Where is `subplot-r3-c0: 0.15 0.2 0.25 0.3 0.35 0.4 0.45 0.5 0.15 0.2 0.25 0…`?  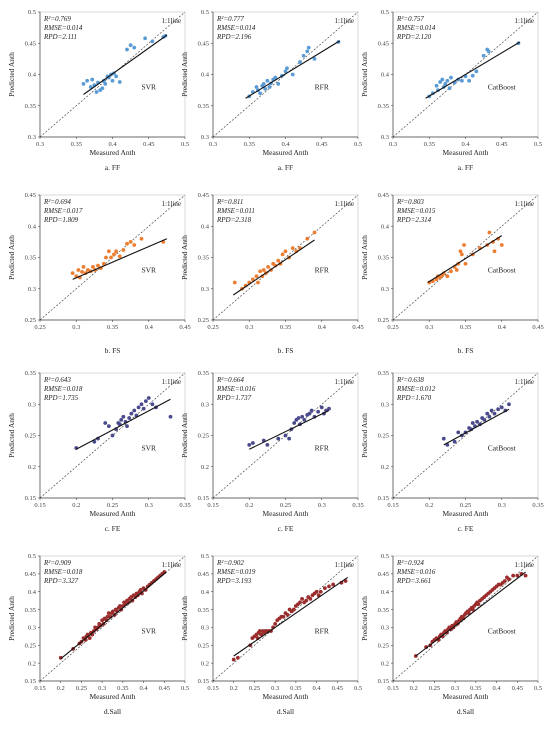 subplot-r3-c0: 0.15 0.2 0.25 0.3 0.35 0.4 0.45 0.5 0.15 0.2 0.25 0… is located at coordinates (98, 634).